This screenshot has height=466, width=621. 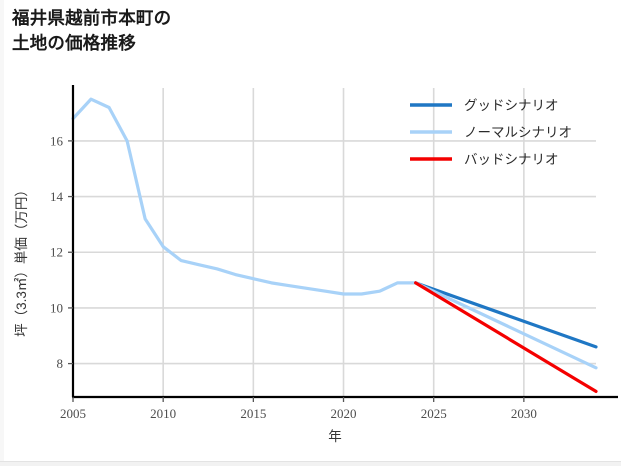 What do you see at coordinates (511, 159) in the screenshot?
I see `legend-label-2: バッドシナリオ` at bounding box center [511, 159].